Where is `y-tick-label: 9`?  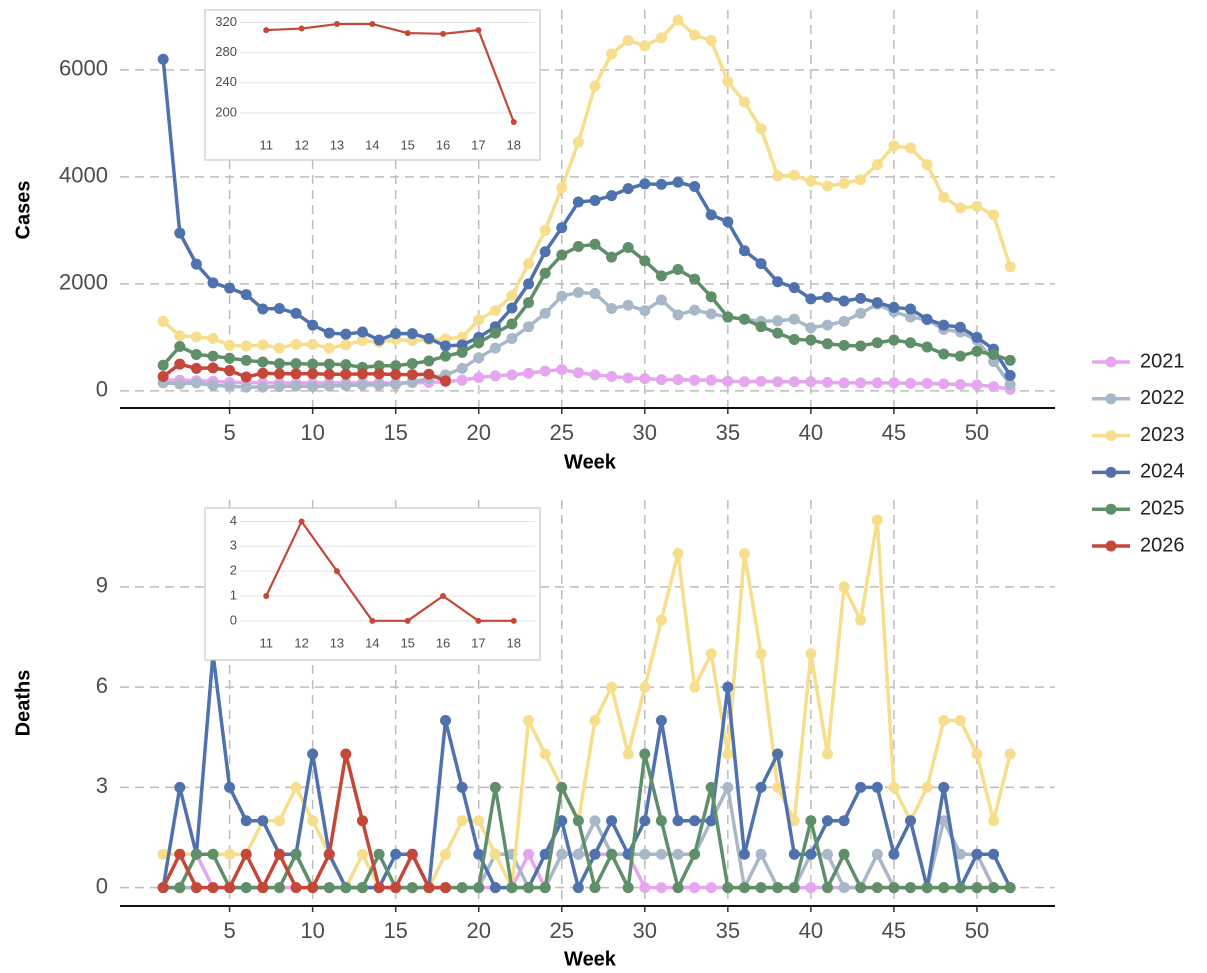 y-tick-label: 9 is located at coordinates (102, 585).